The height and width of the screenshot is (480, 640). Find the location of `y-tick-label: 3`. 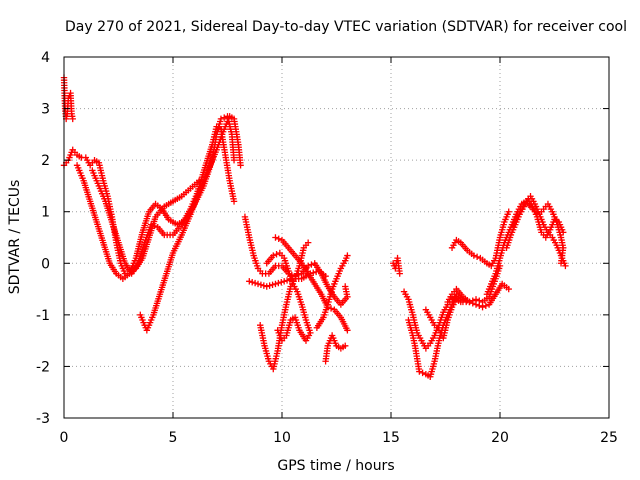

y-tick-label: 3 is located at coordinates (45, 110).